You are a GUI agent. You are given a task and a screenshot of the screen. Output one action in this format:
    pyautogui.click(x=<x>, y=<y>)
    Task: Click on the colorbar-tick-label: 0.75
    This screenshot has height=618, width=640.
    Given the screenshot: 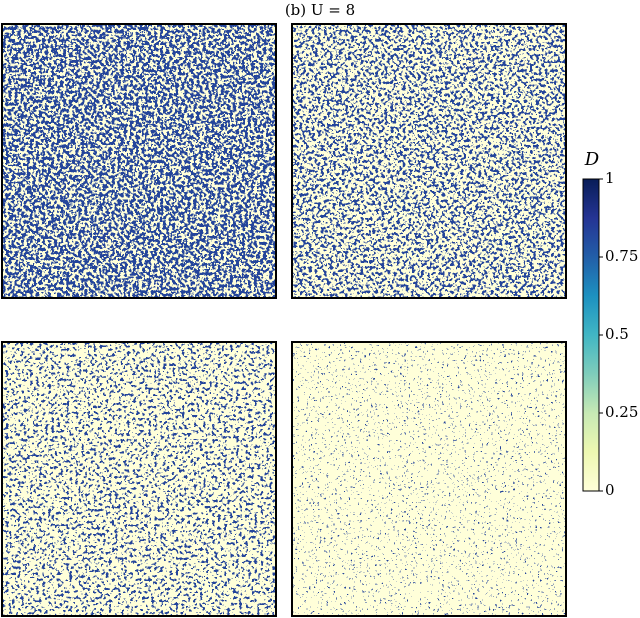 What is the action you would take?
    pyautogui.click(x=621, y=256)
    